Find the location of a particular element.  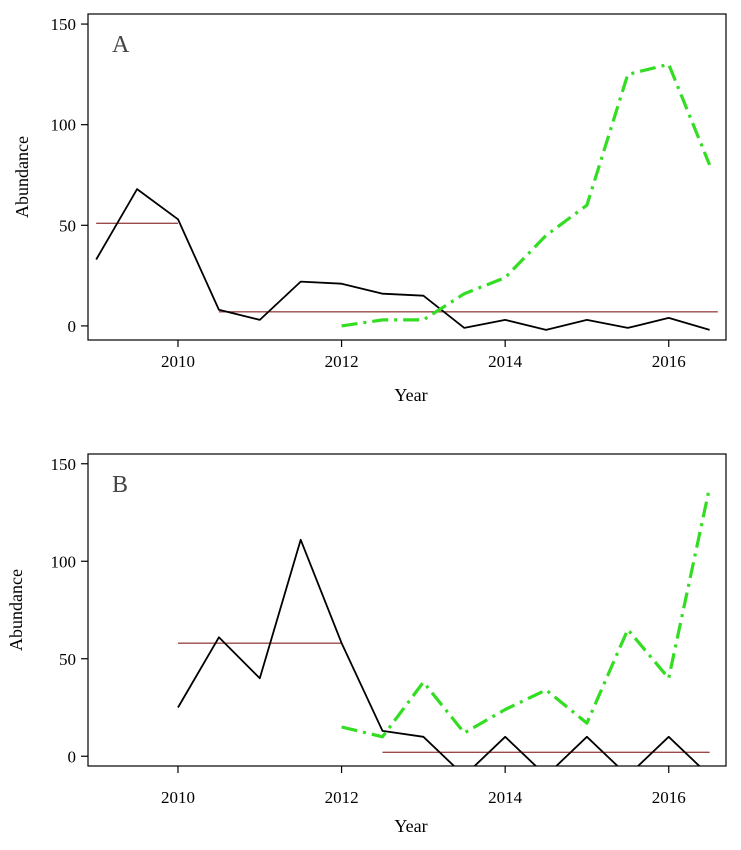

panel-label: B is located at coordinates (120, 485).